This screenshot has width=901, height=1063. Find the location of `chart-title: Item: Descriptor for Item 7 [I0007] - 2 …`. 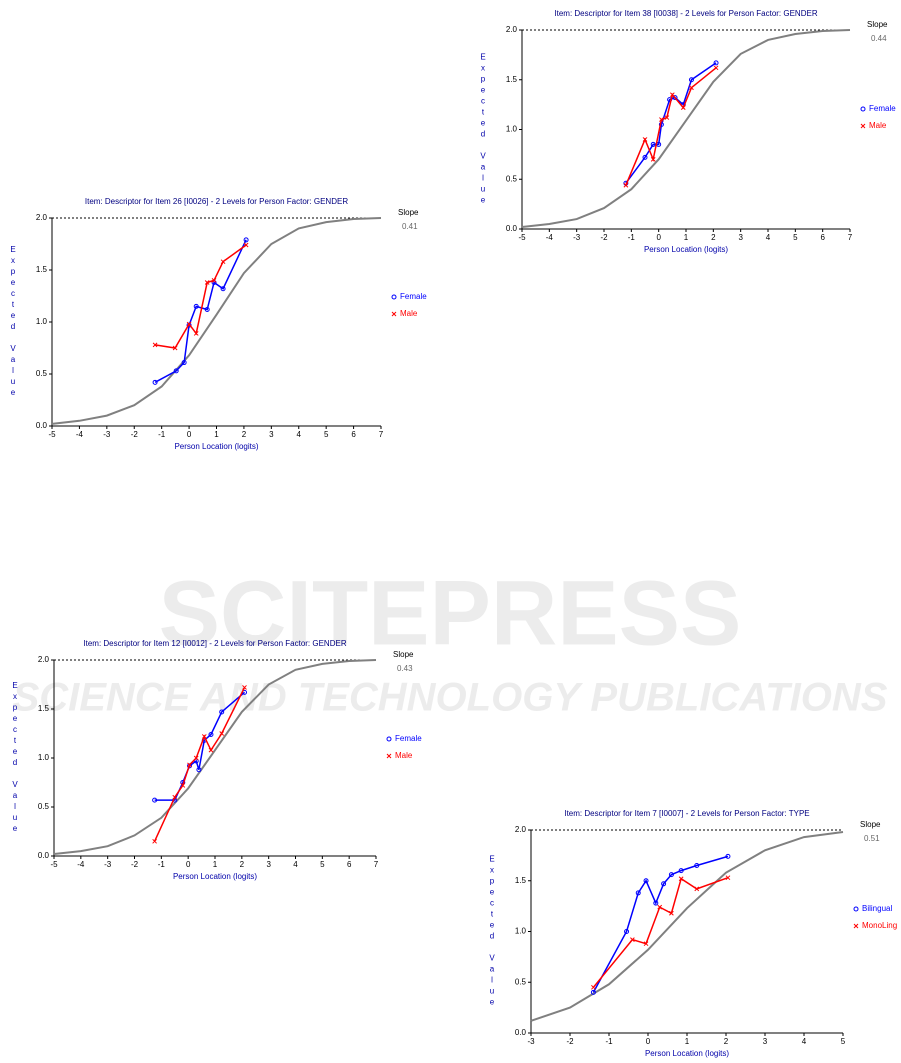

chart-title: Item: Descriptor for Item 7 [I0007] - 2 … is located at coordinates (686, 813).